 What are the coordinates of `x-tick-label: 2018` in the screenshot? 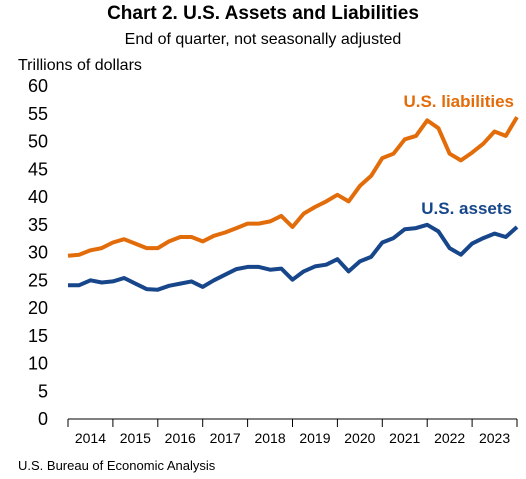 It's located at (269, 438).